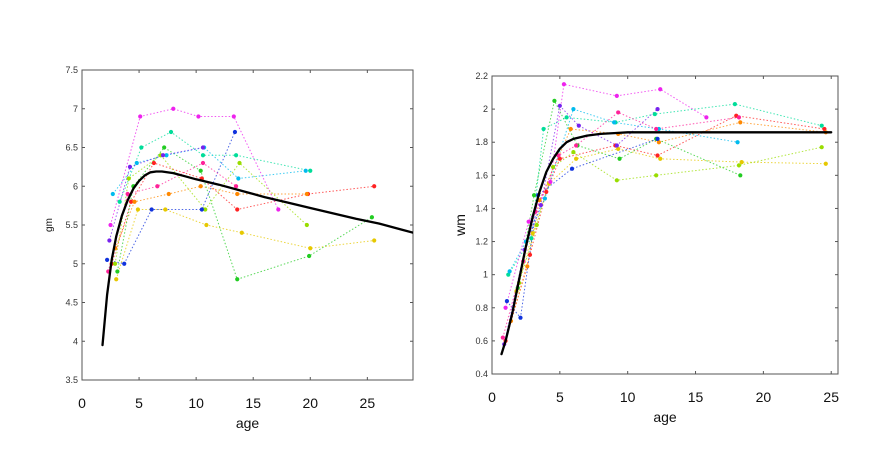 The width and height of the screenshot is (896, 455). I want to click on wm-xtick-label: 10, so click(628, 397).